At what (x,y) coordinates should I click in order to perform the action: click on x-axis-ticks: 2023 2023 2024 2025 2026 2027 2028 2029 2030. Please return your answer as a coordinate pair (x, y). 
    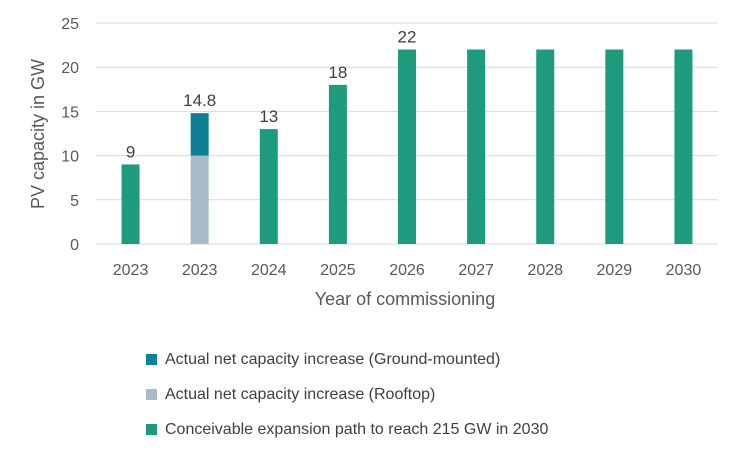
    Looking at the image, I should click on (407, 270).